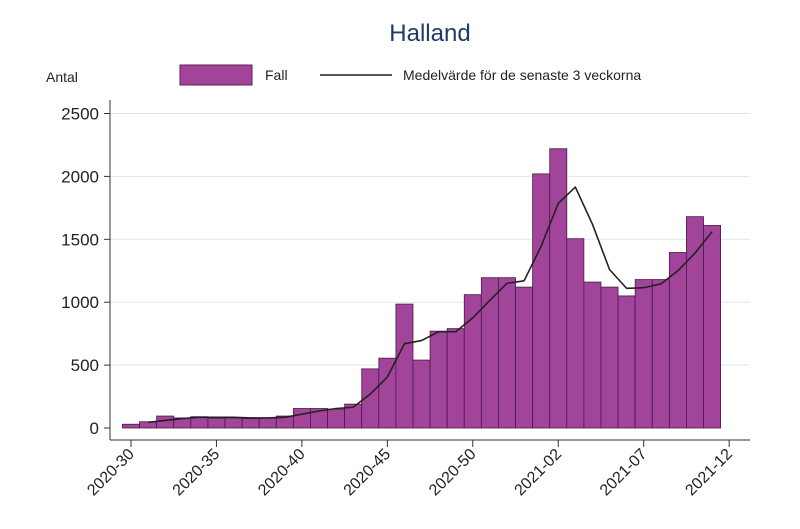  Describe the element at coordinates (80, 114) in the screenshot. I see `y-tick-label: 2500` at that location.